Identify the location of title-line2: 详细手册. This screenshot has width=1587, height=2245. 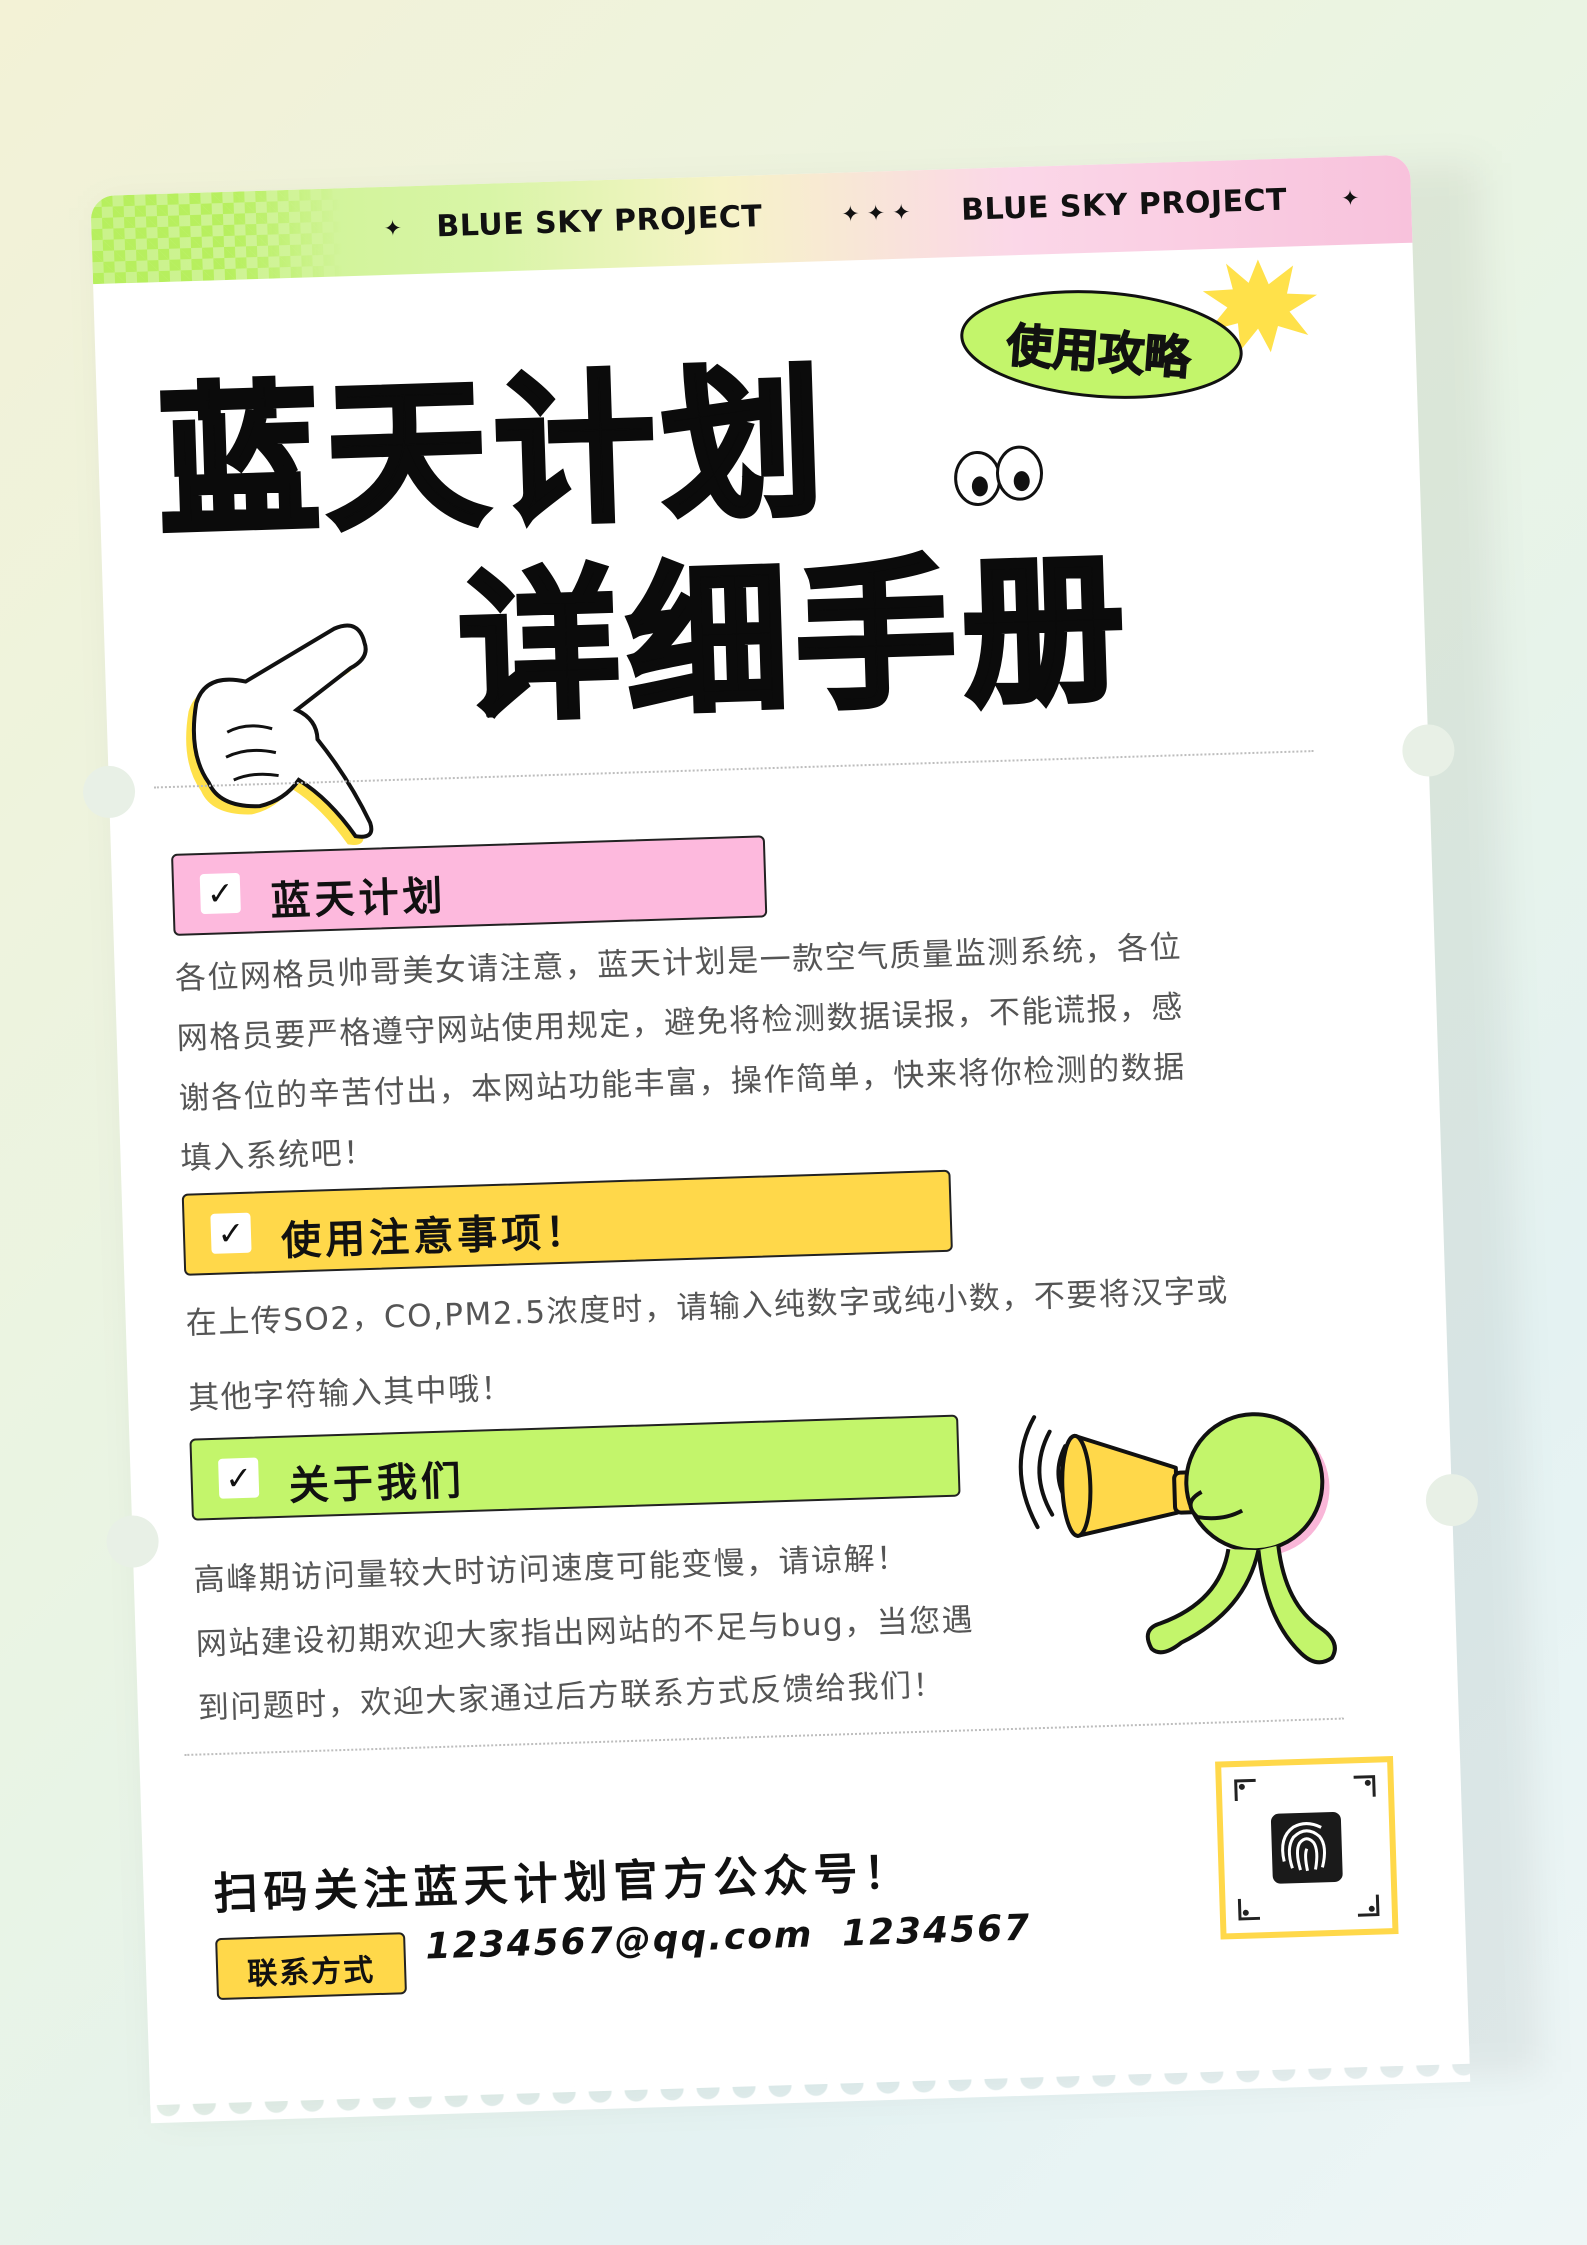
(796, 639).